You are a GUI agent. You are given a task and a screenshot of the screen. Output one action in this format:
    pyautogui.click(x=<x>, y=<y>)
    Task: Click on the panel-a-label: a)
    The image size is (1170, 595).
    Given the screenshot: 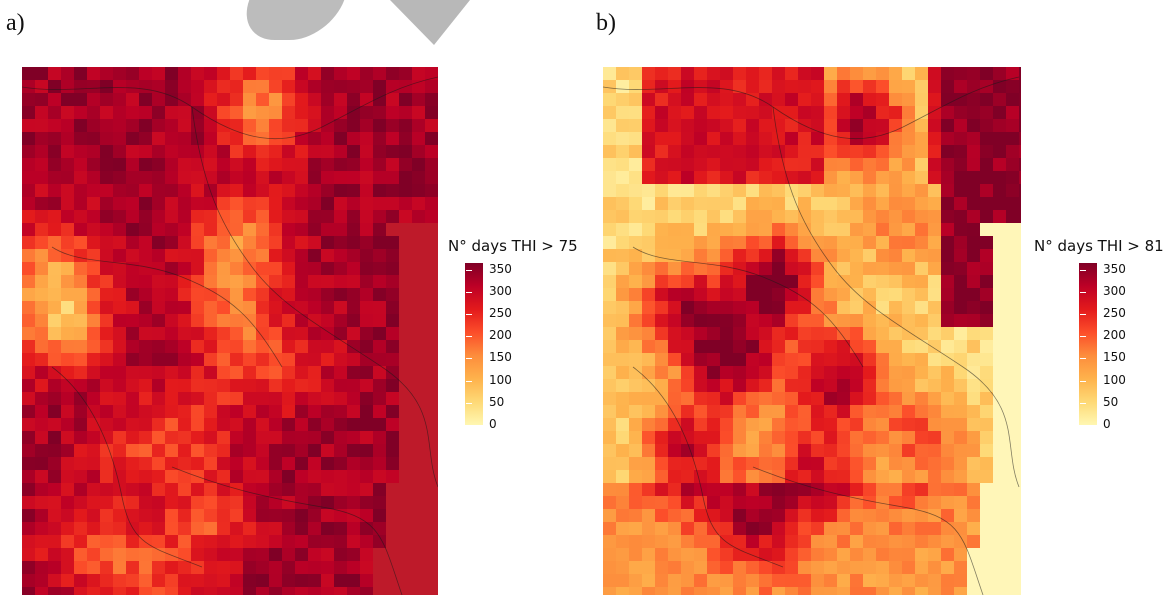 What is the action you would take?
    pyautogui.click(x=15, y=23)
    